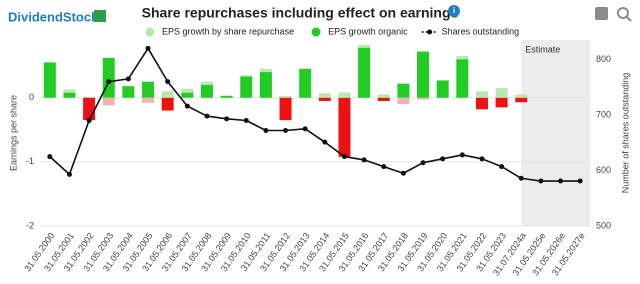  What do you see at coordinates (31, 97) in the screenshot?
I see `y-tick-label: 0` at bounding box center [31, 97].